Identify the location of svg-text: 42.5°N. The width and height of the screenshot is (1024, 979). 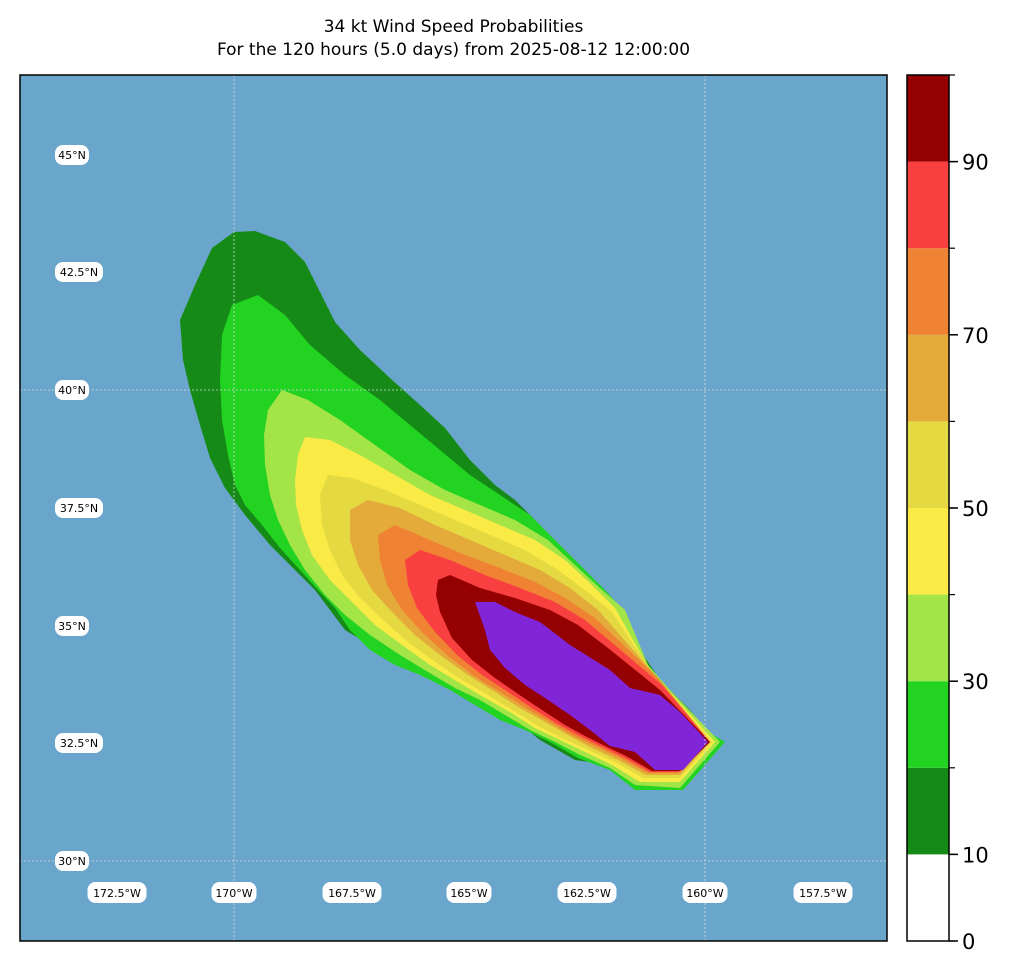
(79, 272).